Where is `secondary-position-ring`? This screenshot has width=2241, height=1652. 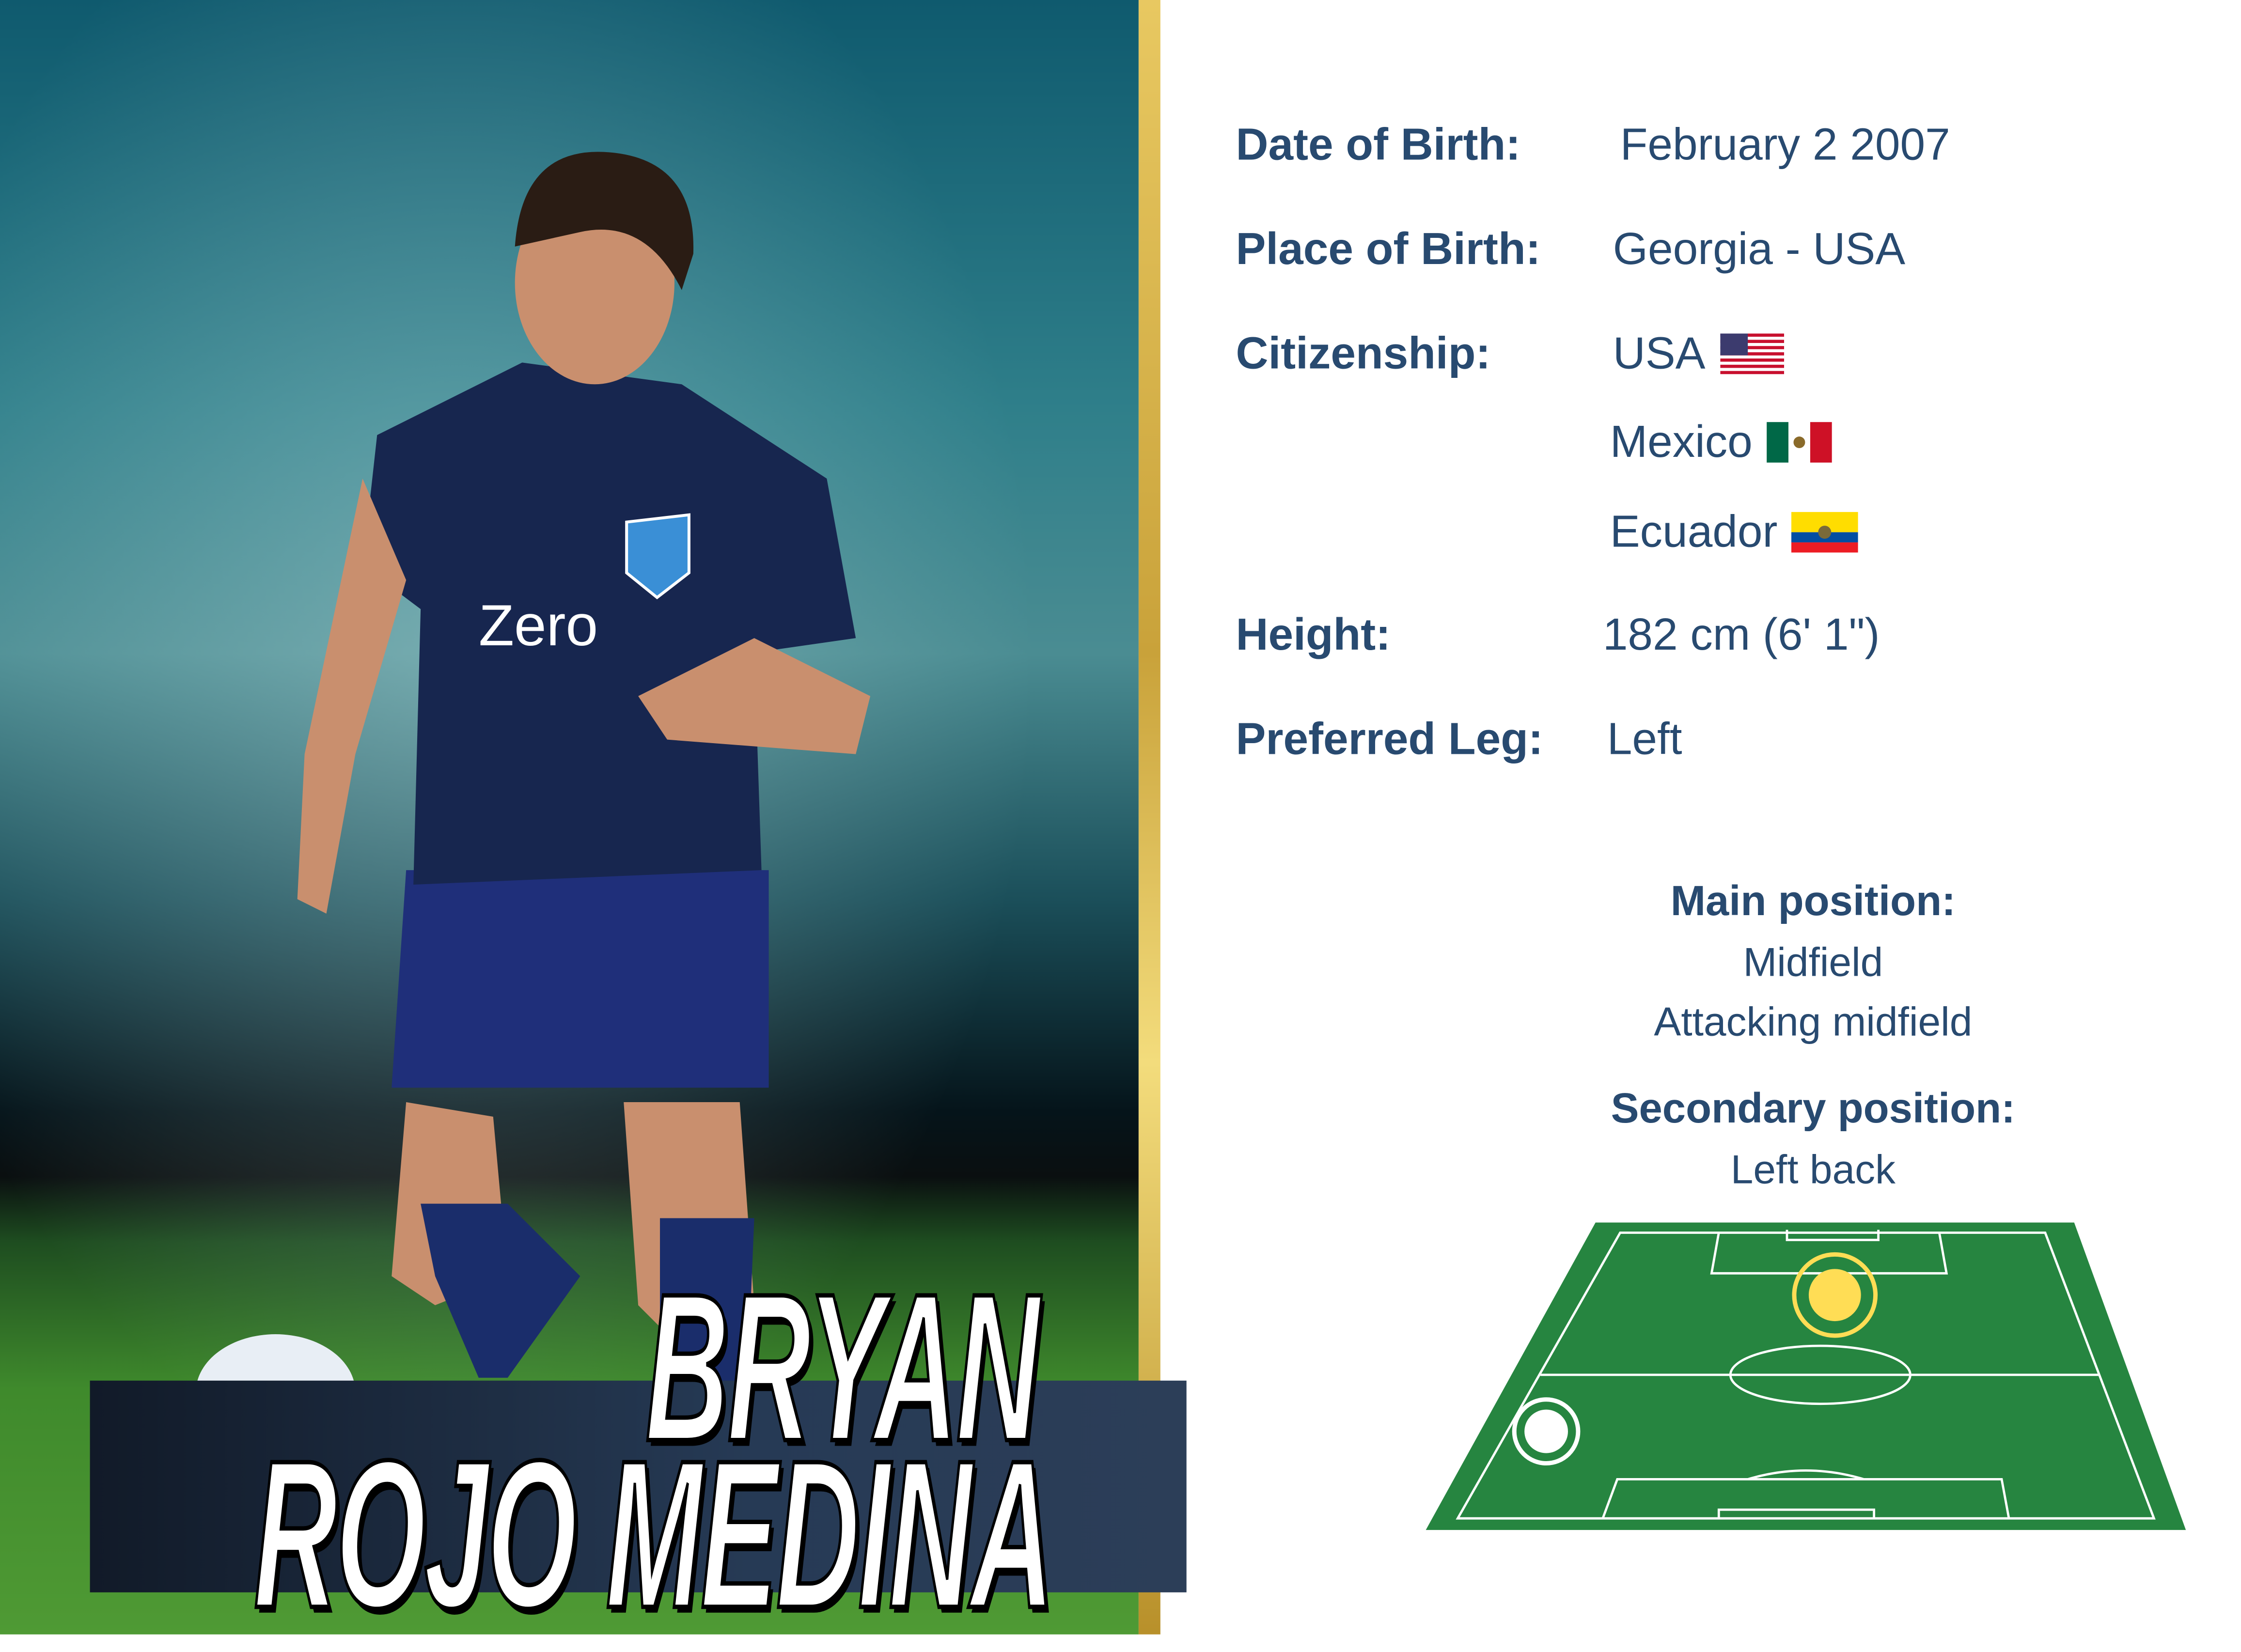 secondary-position-ring is located at coordinates (1546, 1431).